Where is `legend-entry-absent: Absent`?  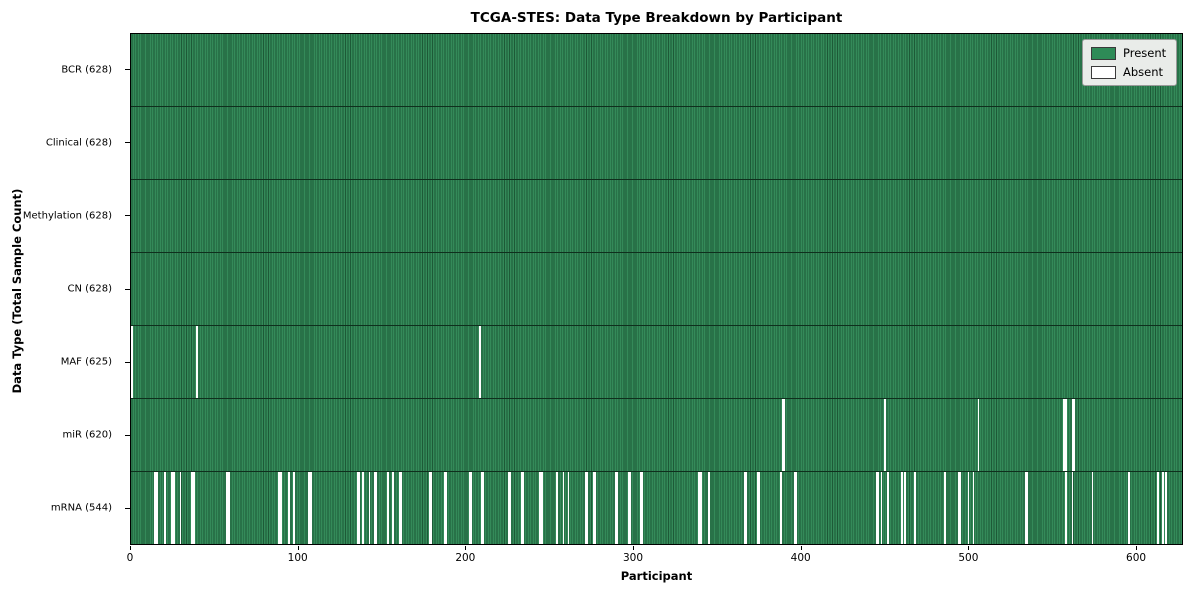 legend-entry-absent: Absent is located at coordinates (1128, 72).